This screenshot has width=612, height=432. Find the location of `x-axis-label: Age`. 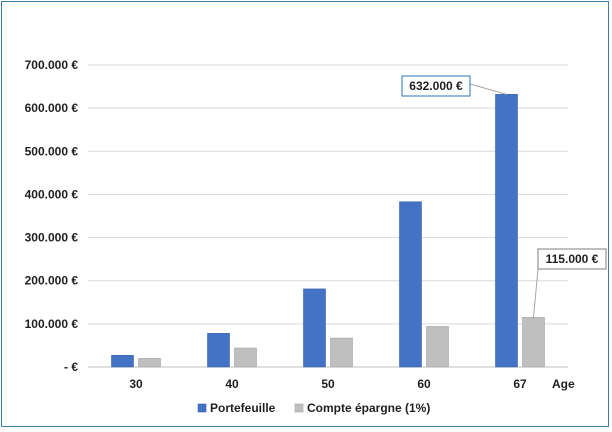

x-axis-label: Age is located at coordinates (563, 384).